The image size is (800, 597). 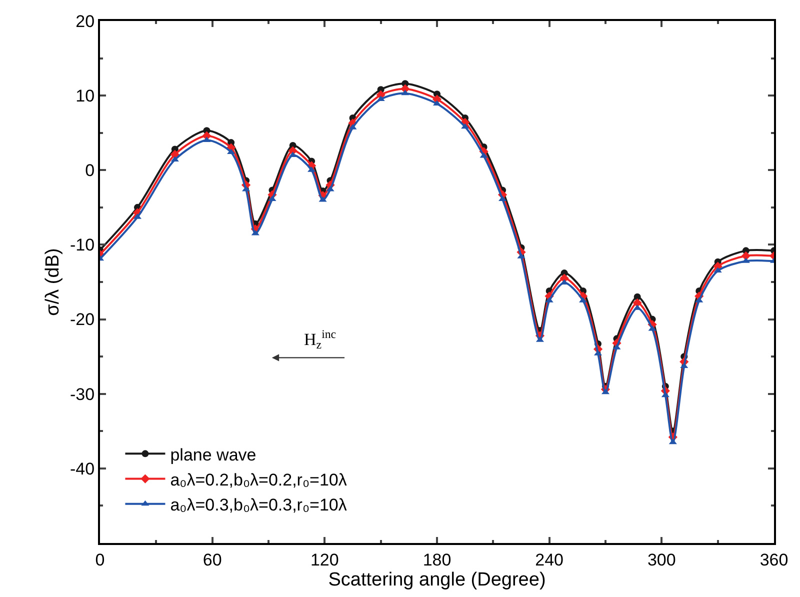 What do you see at coordinates (82, 468) in the screenshot?
I see `y-tick-label: -40` at bounding box center [82, 468].